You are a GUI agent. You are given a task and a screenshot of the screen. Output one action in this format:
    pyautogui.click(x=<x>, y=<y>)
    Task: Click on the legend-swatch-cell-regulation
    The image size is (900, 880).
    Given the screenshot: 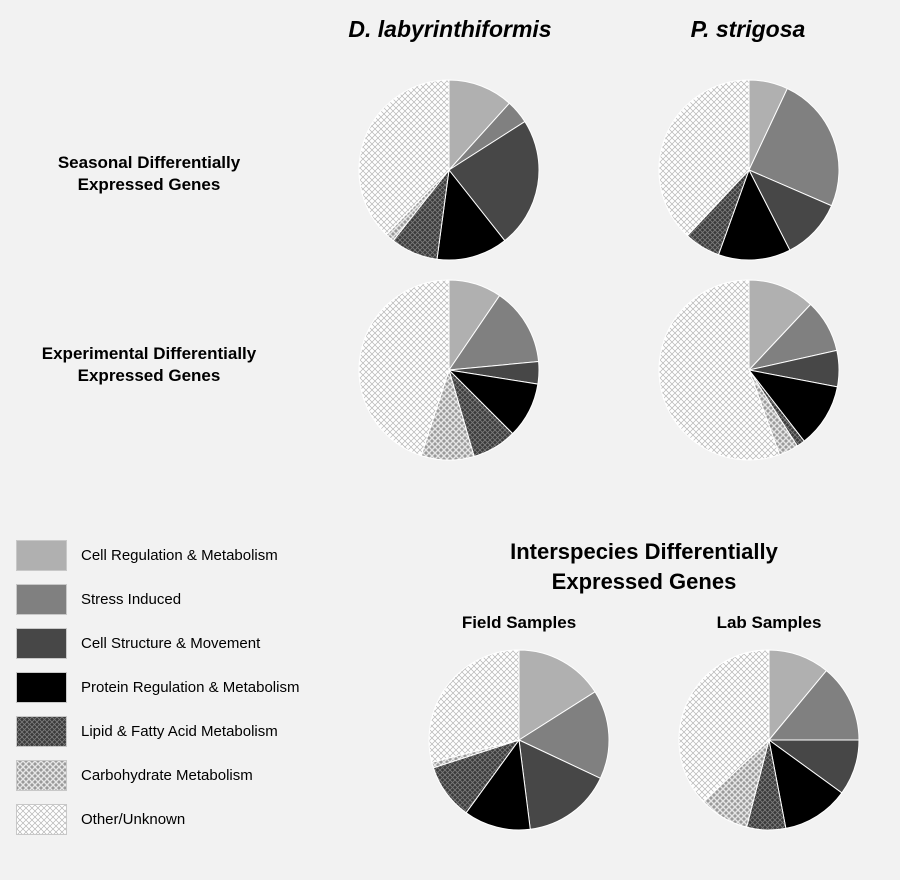 What is the action you would take?
    pyautogui.click(x=41, y=555)
    